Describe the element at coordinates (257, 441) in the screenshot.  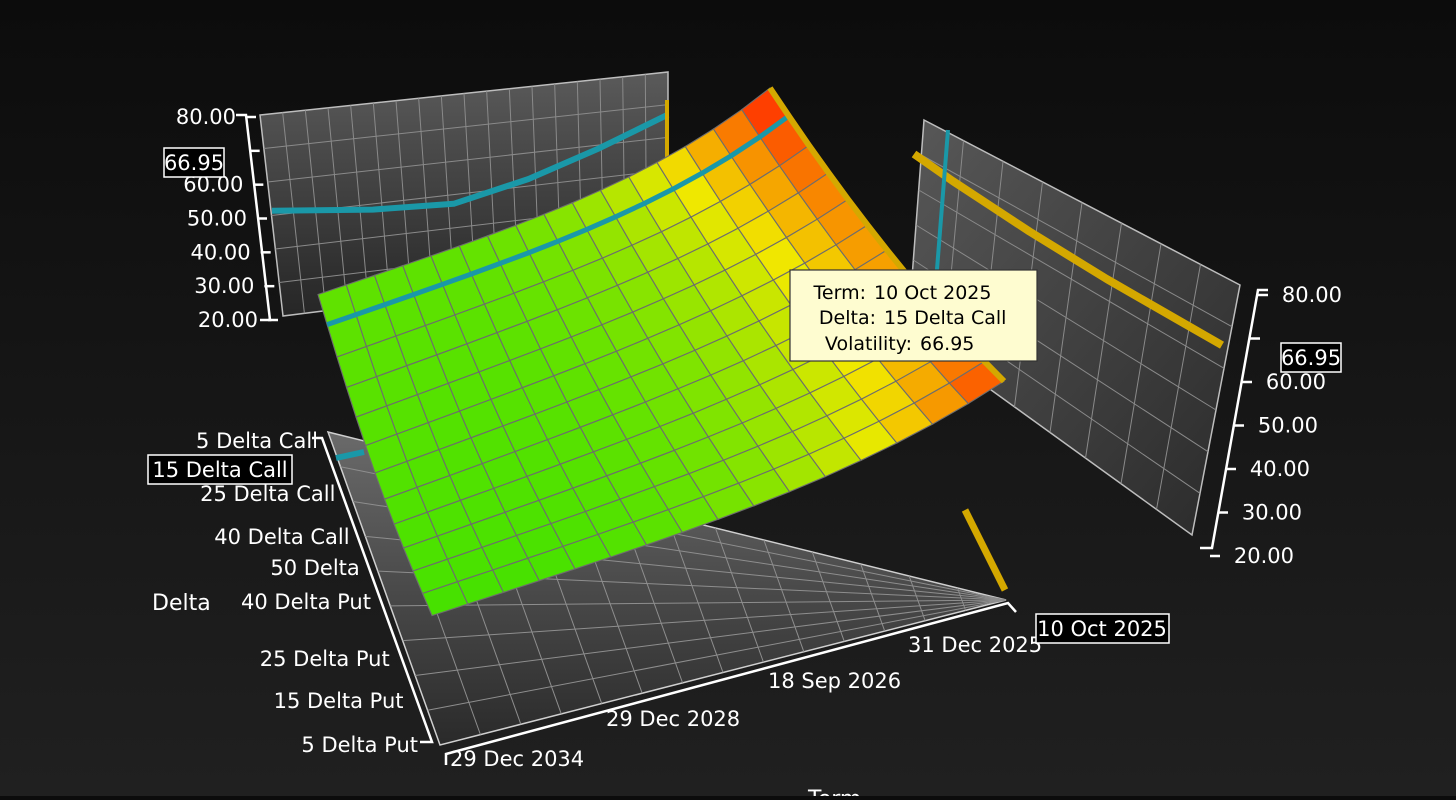
I see `delta-tick-label: 5 Delta Call` at that location.